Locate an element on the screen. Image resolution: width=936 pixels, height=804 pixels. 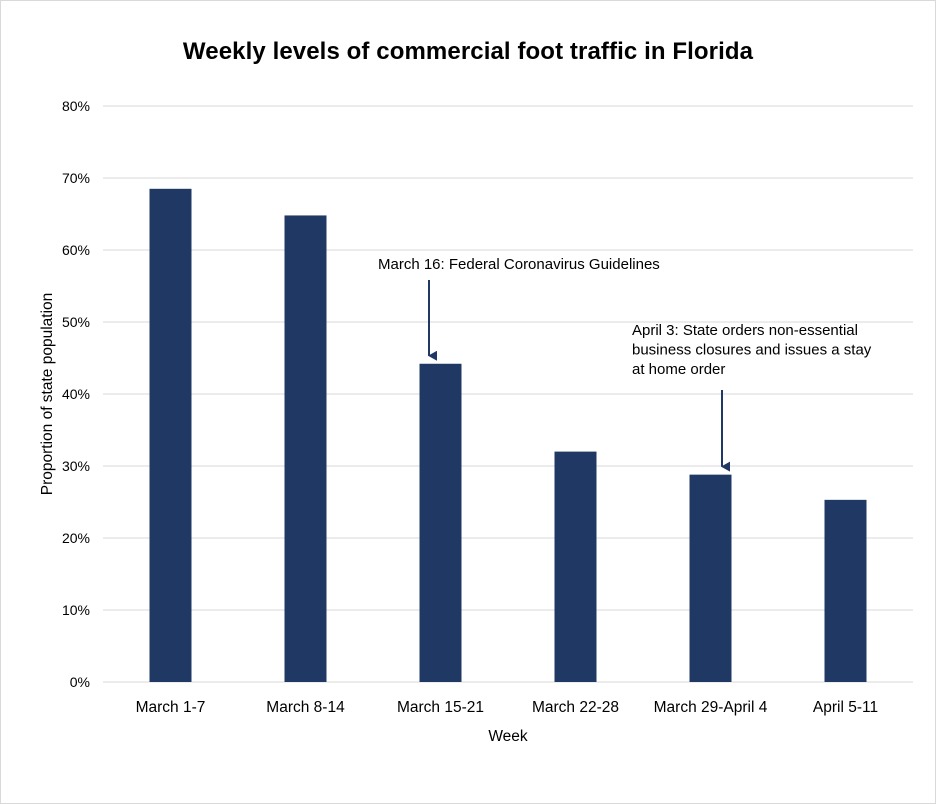
annotation-text: business closures and issues a stay is located at coordinates (752, 350).